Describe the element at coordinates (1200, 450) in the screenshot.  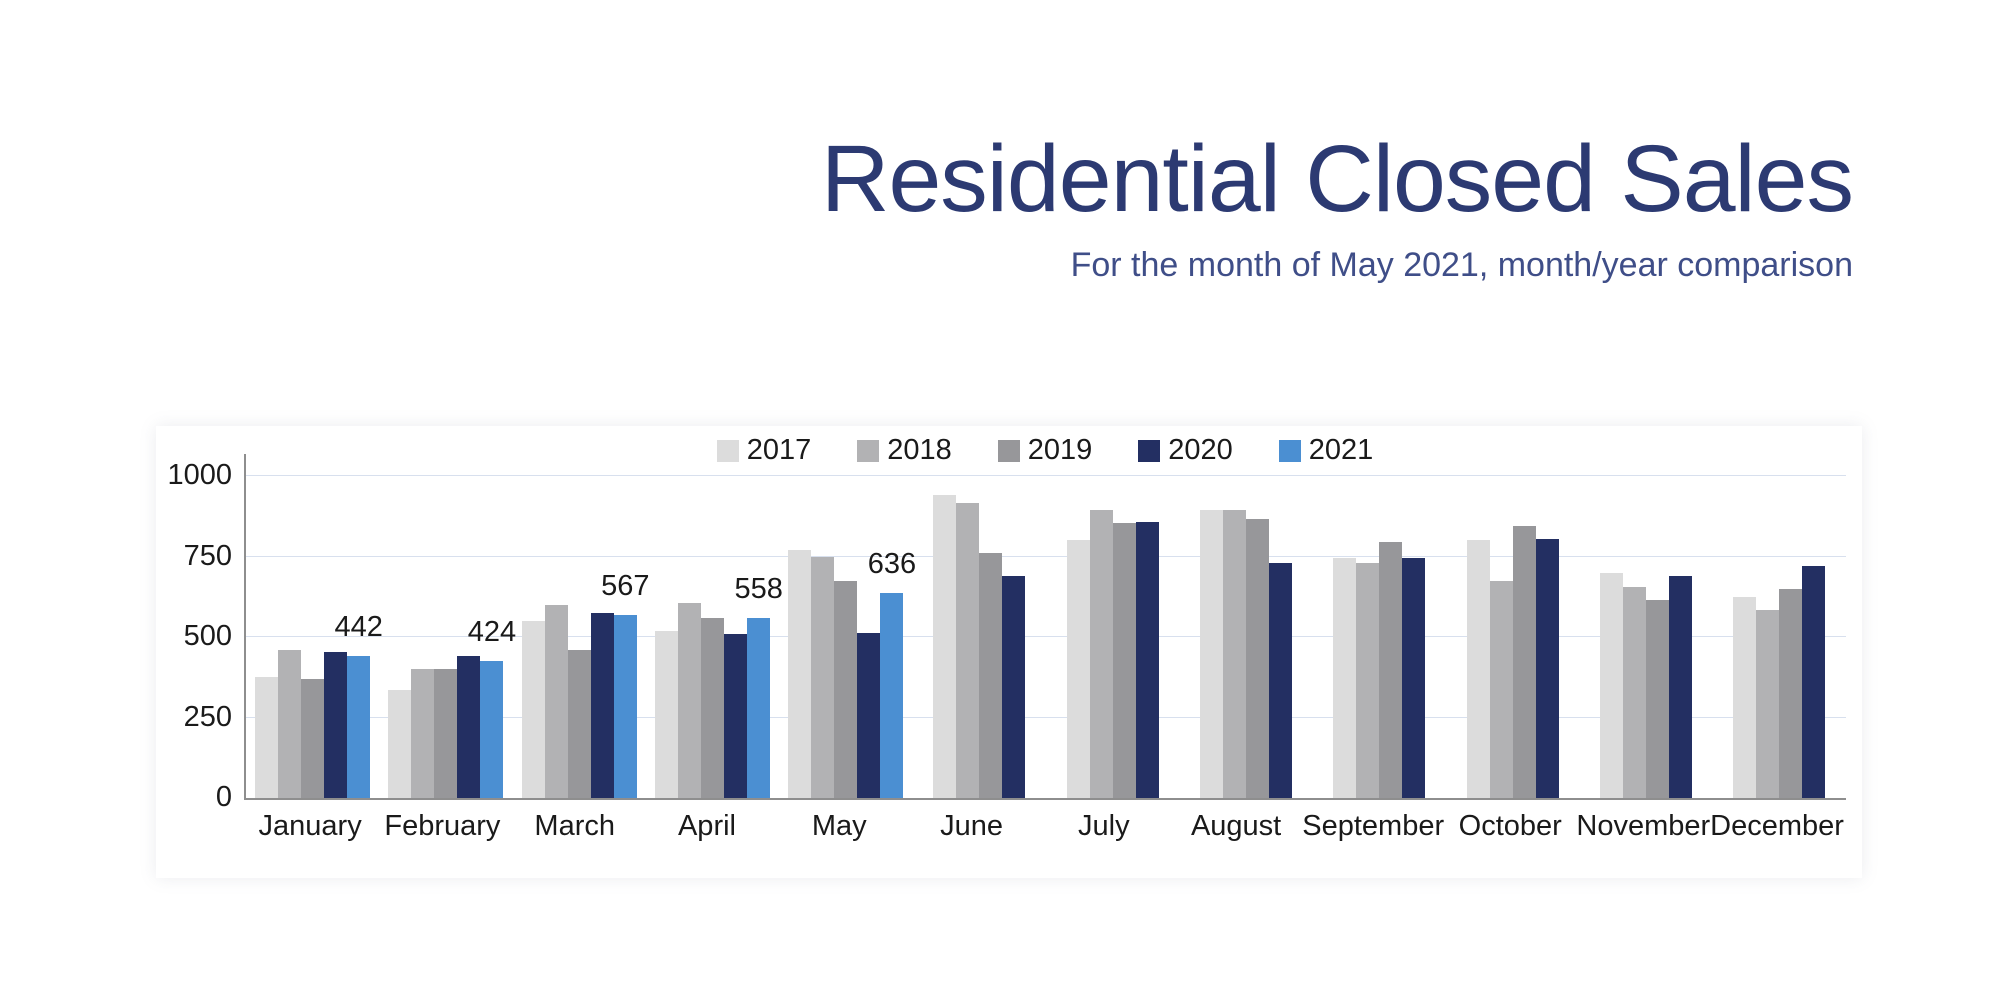
I see `legend-label-2020: 2020` at that location.